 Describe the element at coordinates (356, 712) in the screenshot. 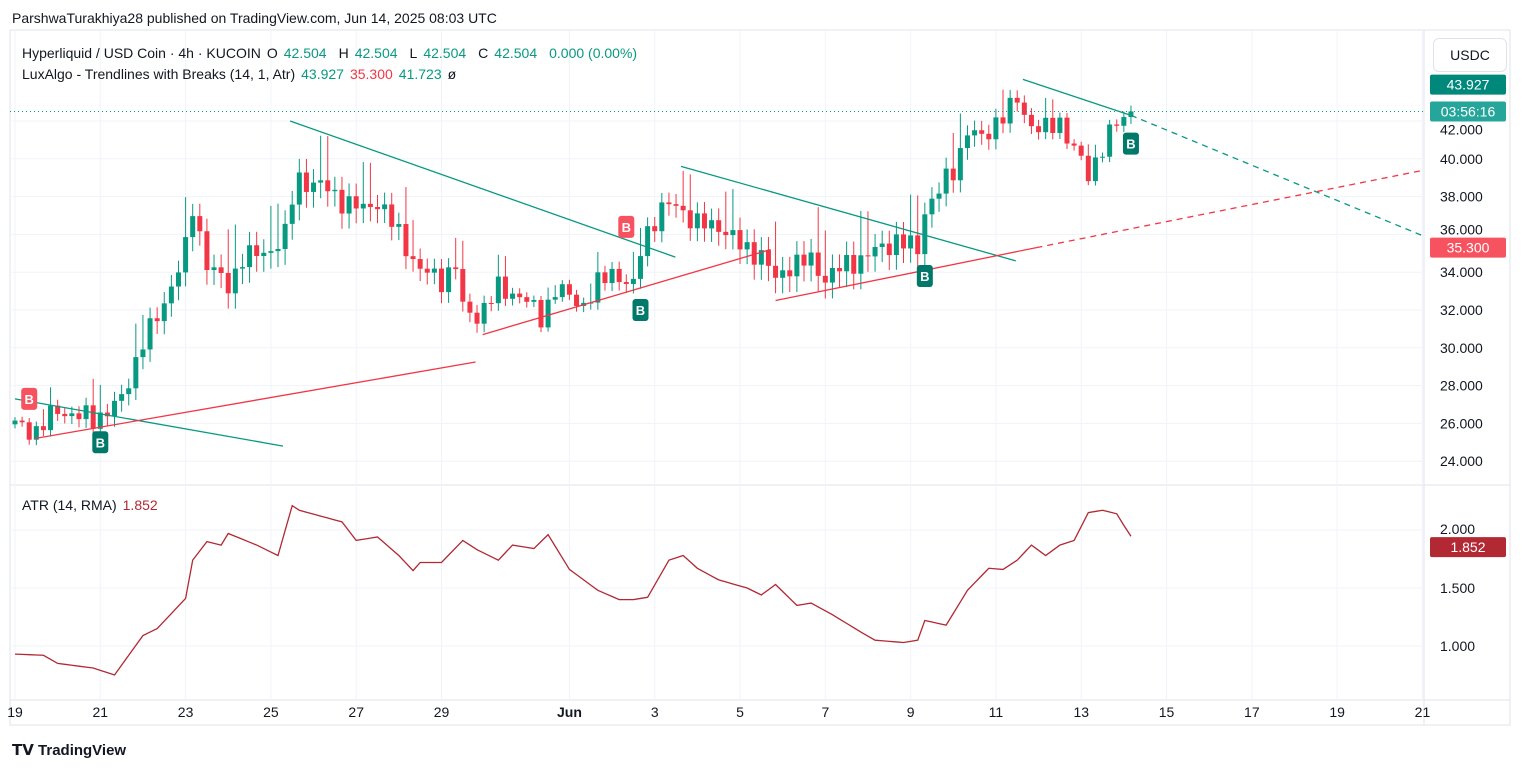

I see `x-tick-label: 27` at that location.